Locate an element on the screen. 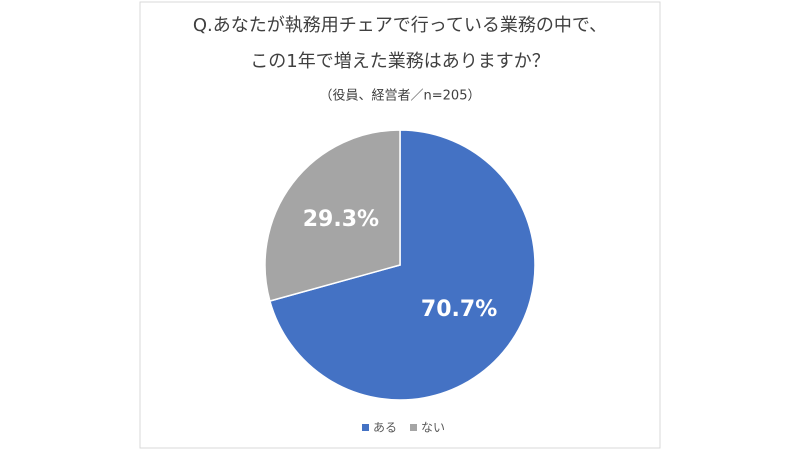 The image size is (800, 450). legend-label: ある is located at coordinates (385, 428).